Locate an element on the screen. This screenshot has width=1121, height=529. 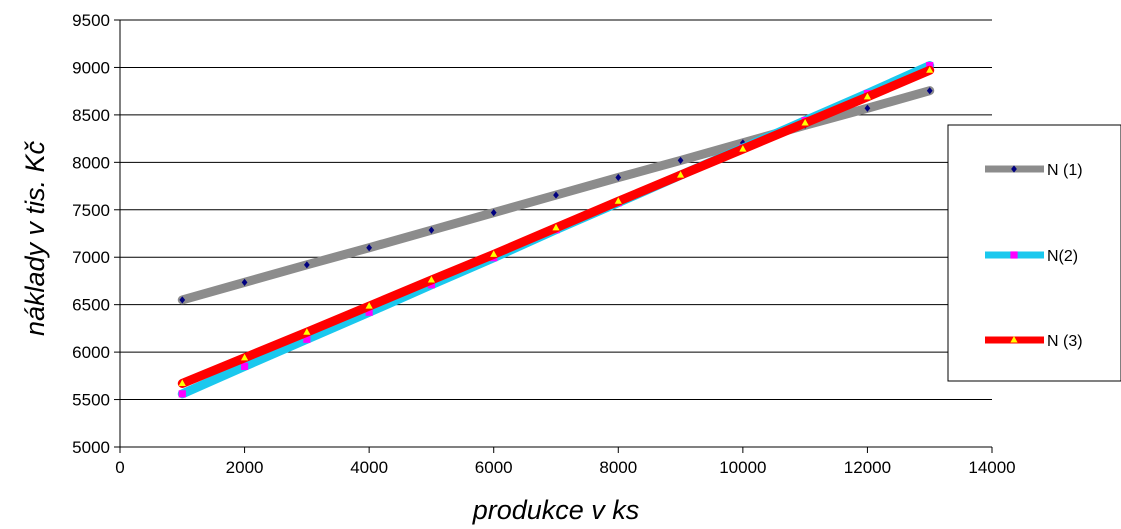
legend-label: N (1) is located at coordinates (1065, 170).